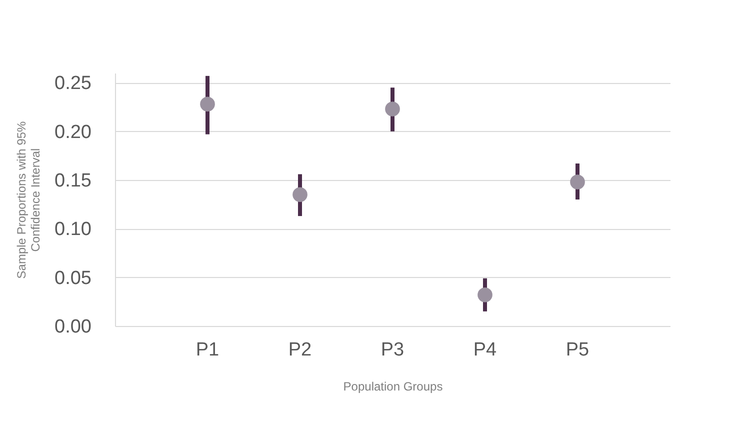 The width and height of the screenshot is (750, 422). I want to click on y-tick-label: 0.25, so click(73, 83).